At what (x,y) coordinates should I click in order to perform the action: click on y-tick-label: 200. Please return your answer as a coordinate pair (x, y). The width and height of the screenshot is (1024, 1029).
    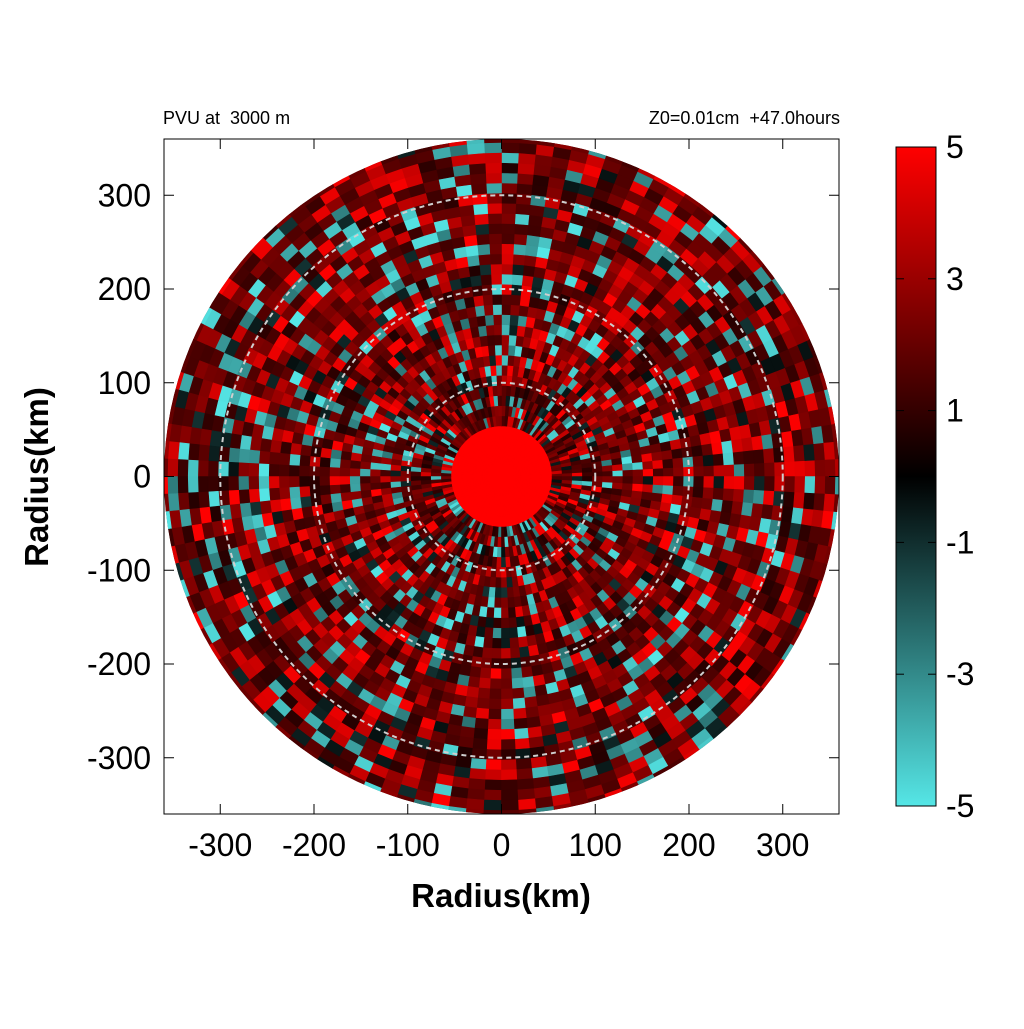
    Looking at the image, I should click on (124, 289).